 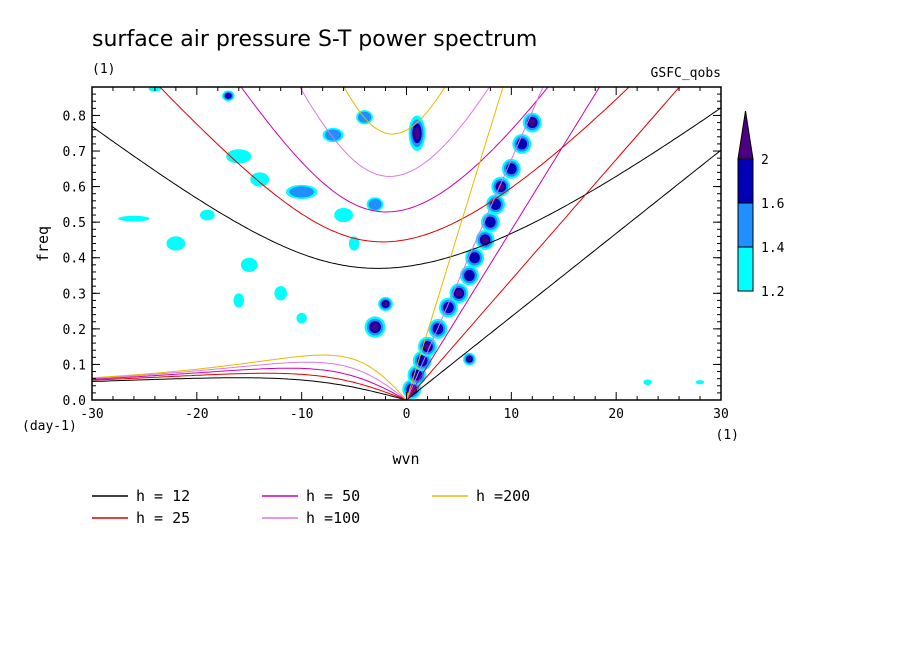 I want to click on x-unit-label: (1), so click(x=727, y=435).